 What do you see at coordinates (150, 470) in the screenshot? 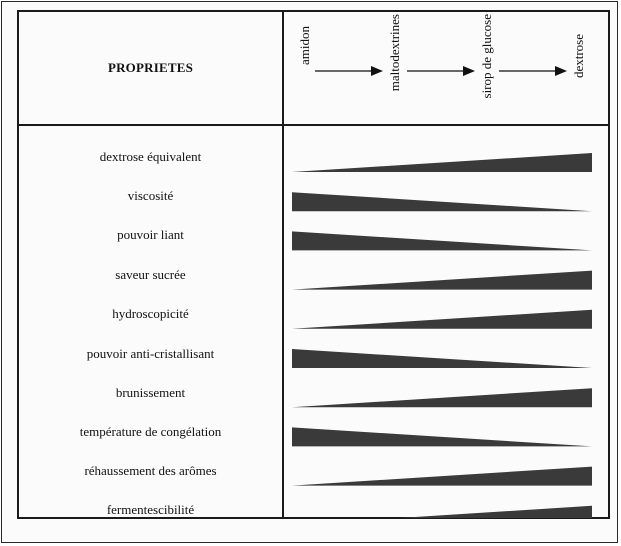
I see `property-label: réhaussement des arômes` at bounding box center [150, 470].